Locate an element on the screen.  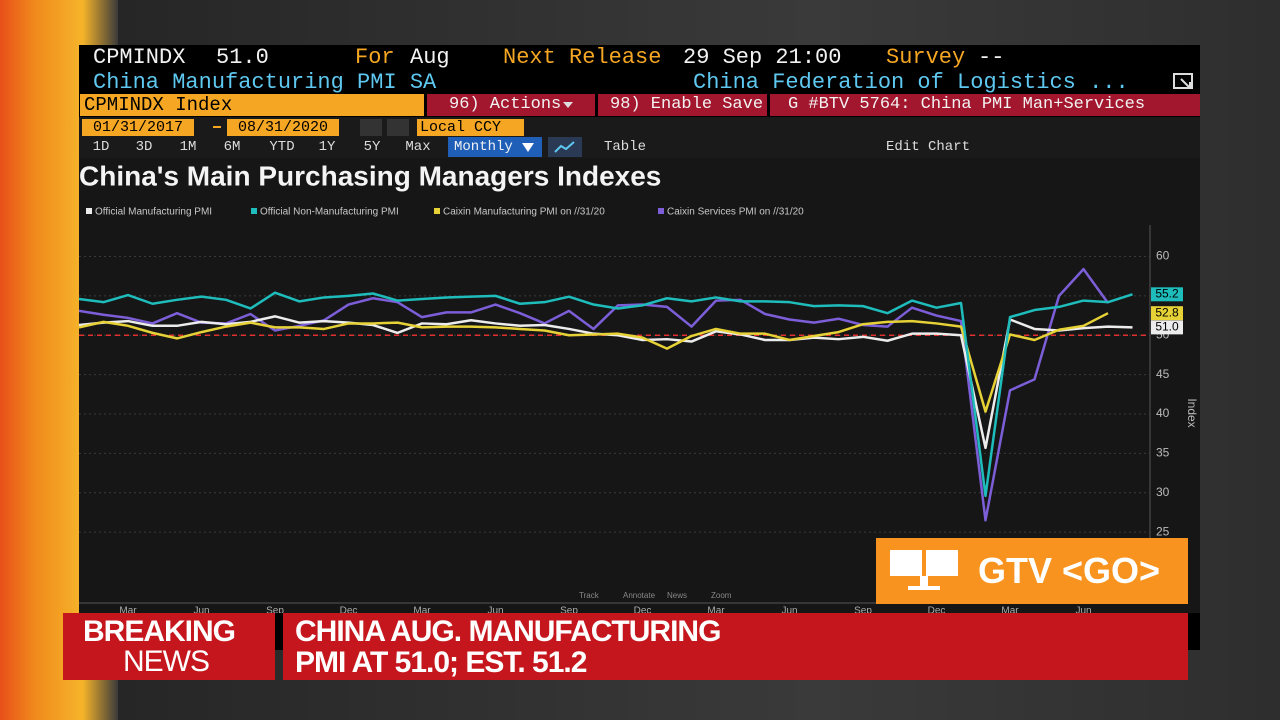
frequency-button: Monthly is located at coordinates (495, 147).